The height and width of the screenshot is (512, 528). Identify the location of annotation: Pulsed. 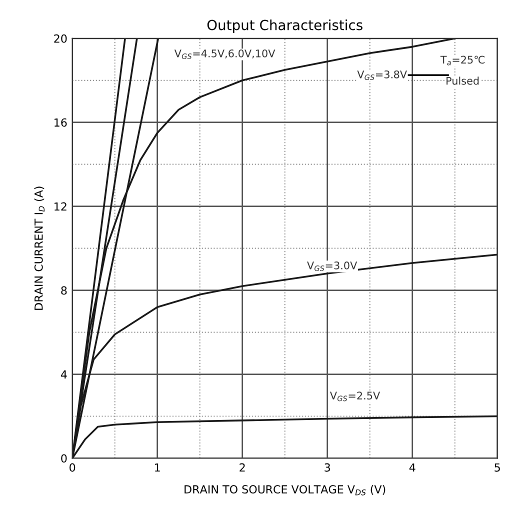
(462, 80).